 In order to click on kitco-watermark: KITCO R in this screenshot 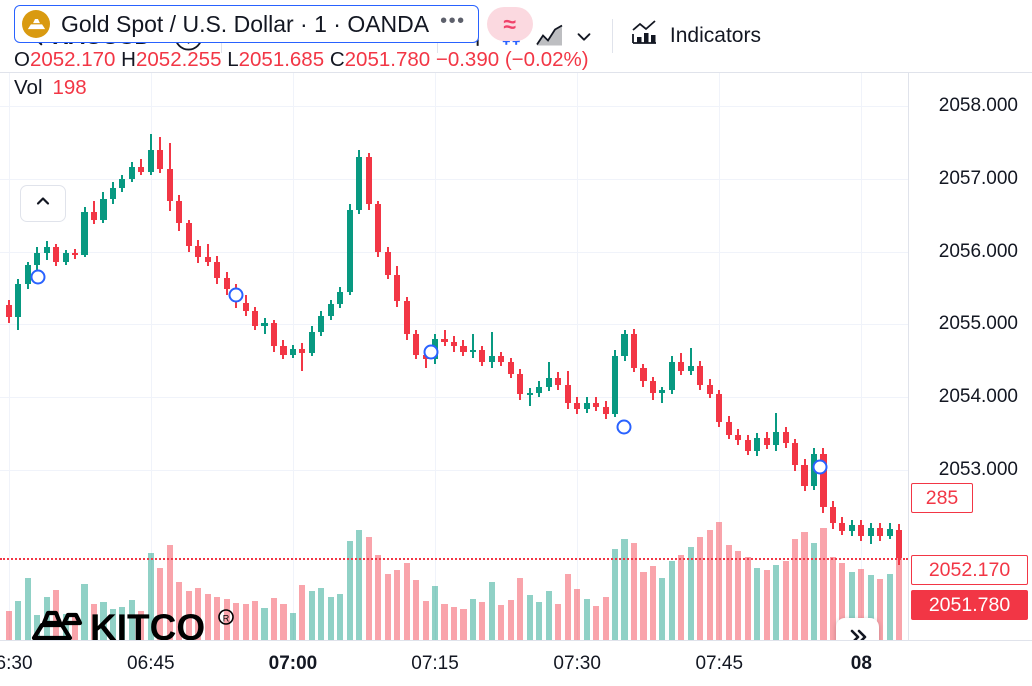, I will do `click(135, 622)`.